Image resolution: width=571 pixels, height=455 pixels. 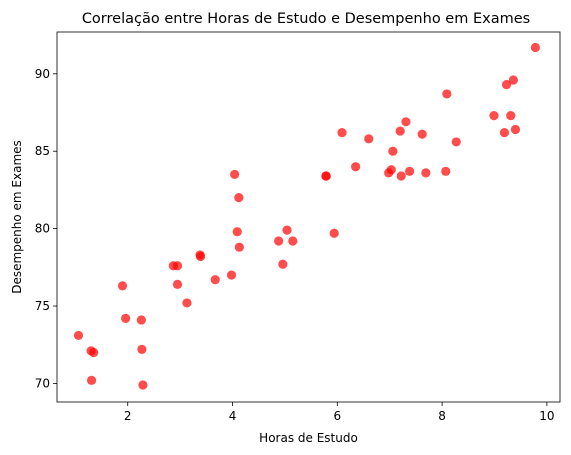 I want to click on y-tick-label: 85, so click(x=42, y=151).